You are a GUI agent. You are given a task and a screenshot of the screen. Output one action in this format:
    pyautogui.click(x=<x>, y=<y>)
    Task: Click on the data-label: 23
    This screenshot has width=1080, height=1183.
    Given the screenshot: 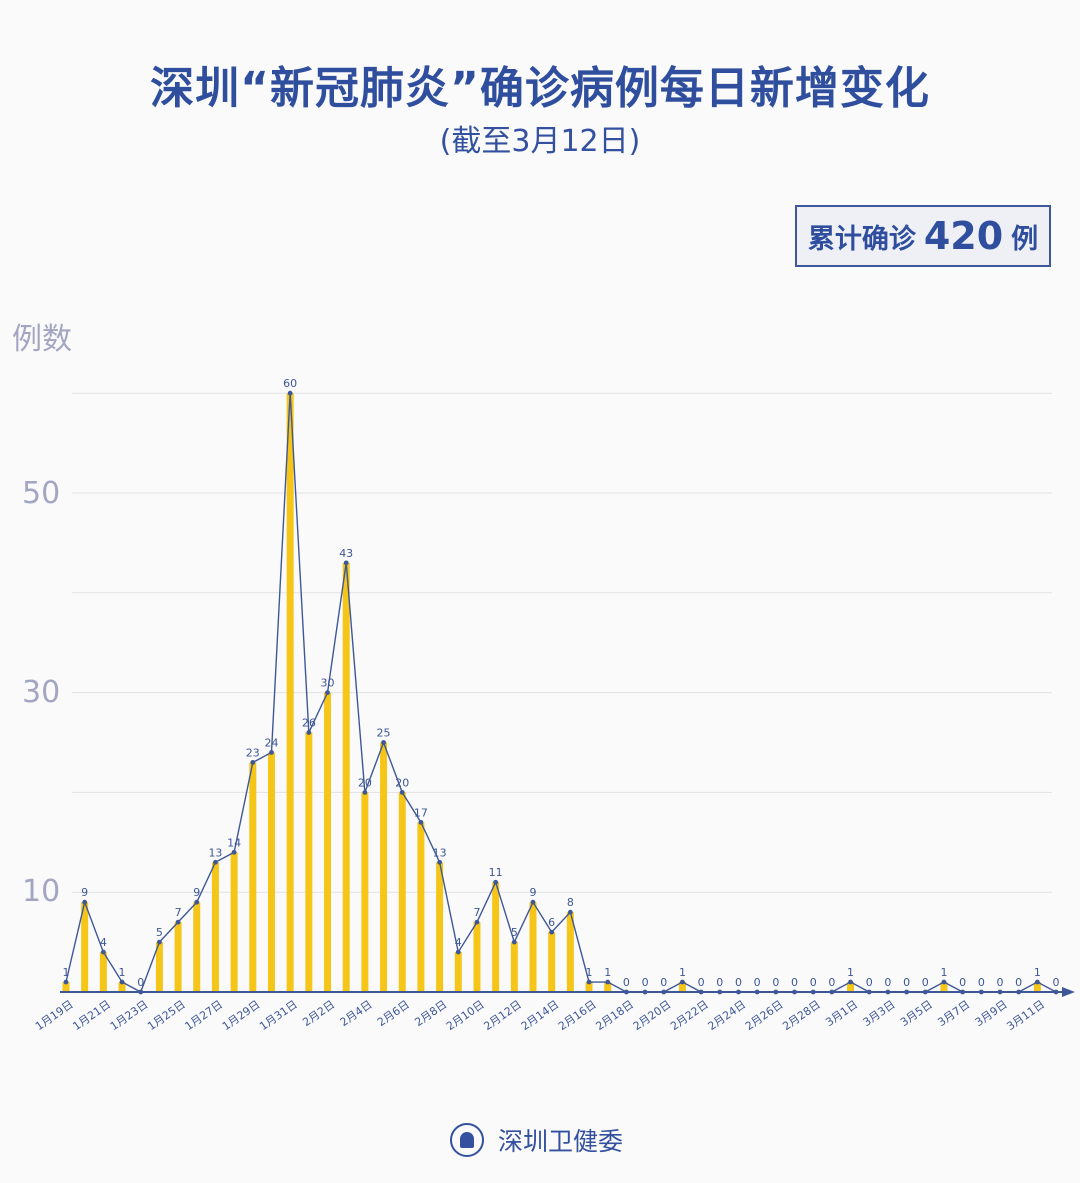 What is the action you would take?
    pyautogui.click(x=253, y=752)
    